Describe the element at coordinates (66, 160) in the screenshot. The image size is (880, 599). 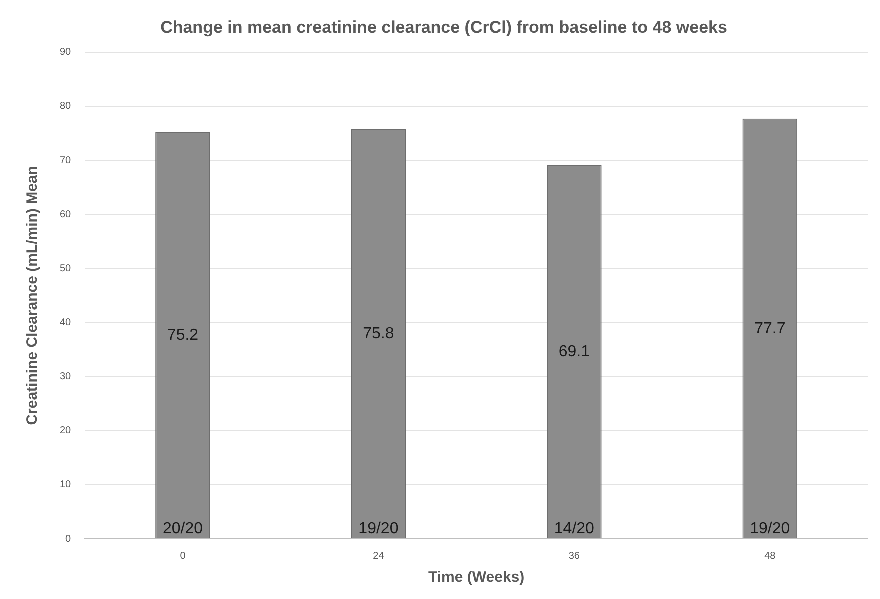
I see `y-tick-label: 70` at that location.